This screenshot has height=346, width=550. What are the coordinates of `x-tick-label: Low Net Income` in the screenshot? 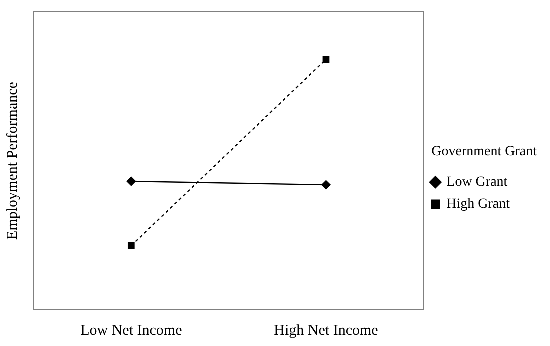 It's located at (131, 330).